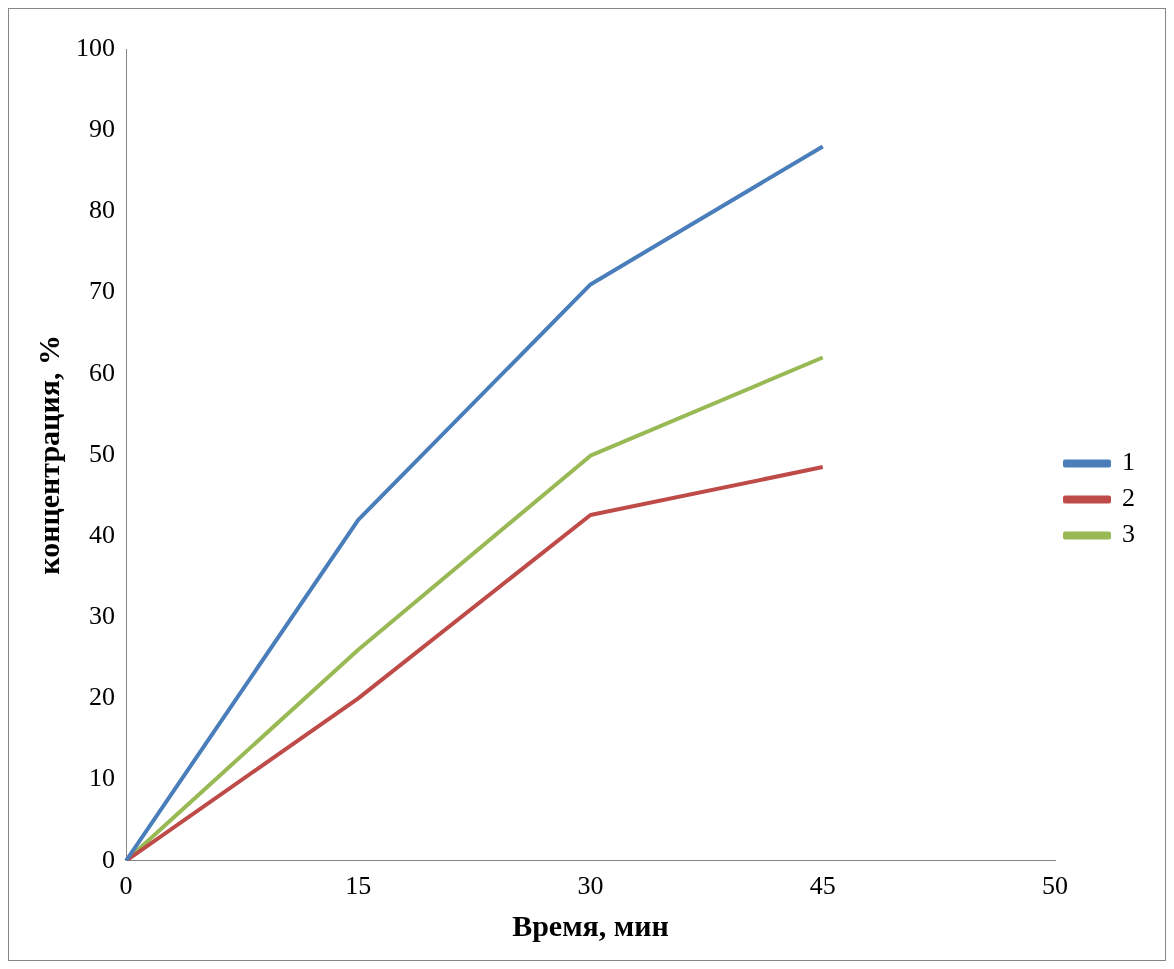 This screenshot has width=1174, height=969. What do you see at coordinates (1128, 462) in the screenshot?
I see `legend-label: 1` at bounding box center [1128, 462].